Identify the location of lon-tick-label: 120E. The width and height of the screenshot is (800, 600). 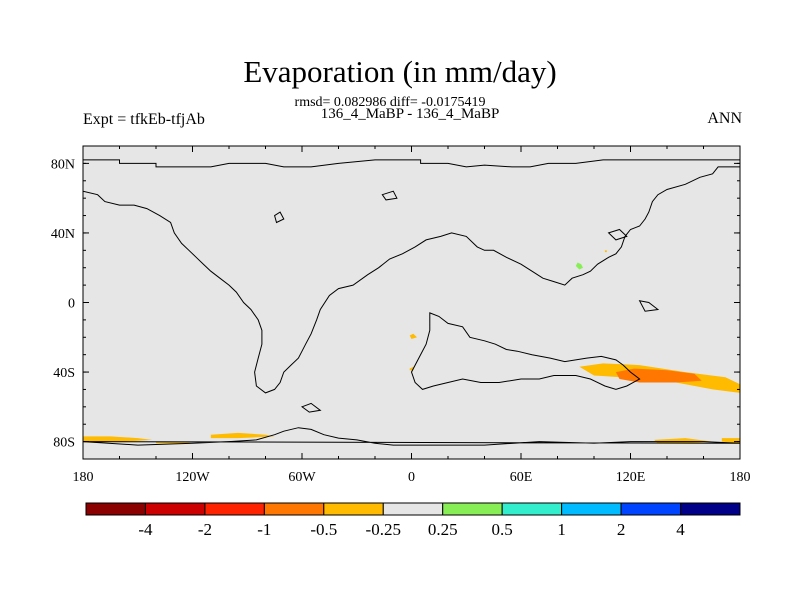
(631, 477).